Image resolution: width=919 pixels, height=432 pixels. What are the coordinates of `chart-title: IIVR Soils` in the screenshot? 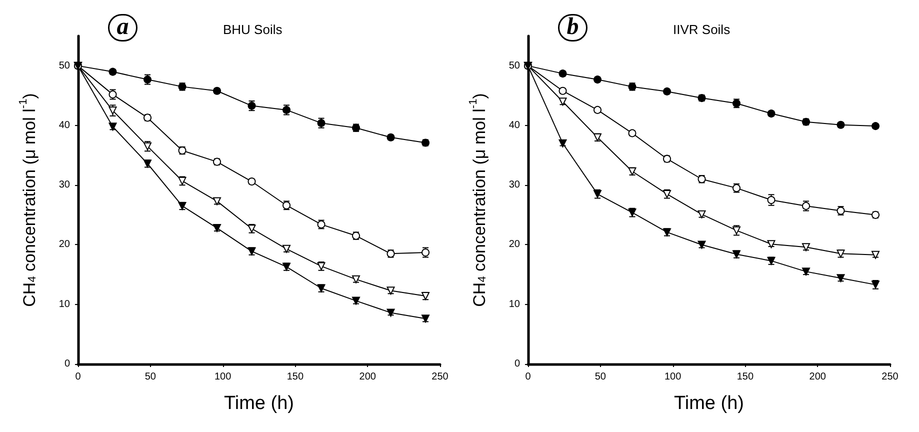 It's located at (702, 29).